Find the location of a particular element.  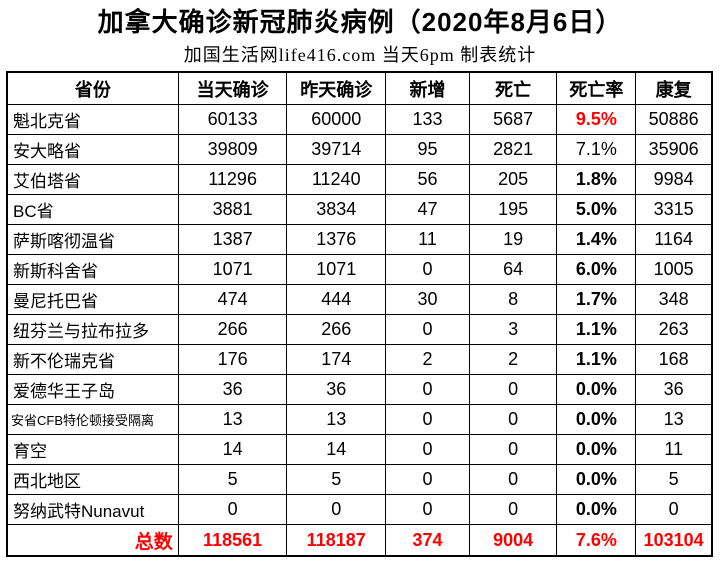

value-cell: 133 is located at coordinates (427, 119).